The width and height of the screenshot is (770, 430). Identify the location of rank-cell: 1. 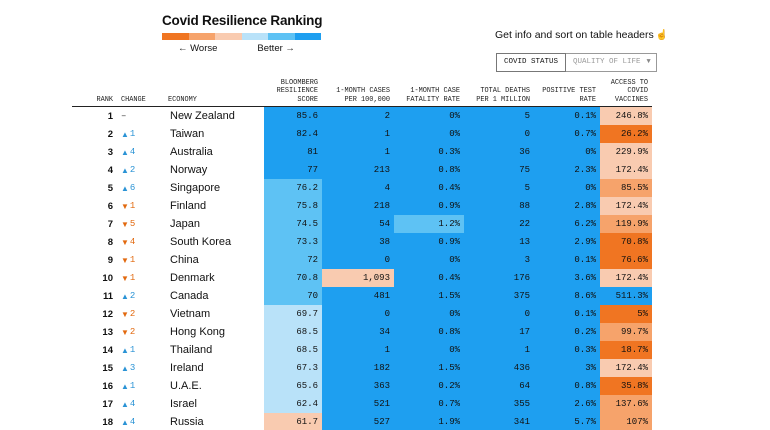
(110, 116).